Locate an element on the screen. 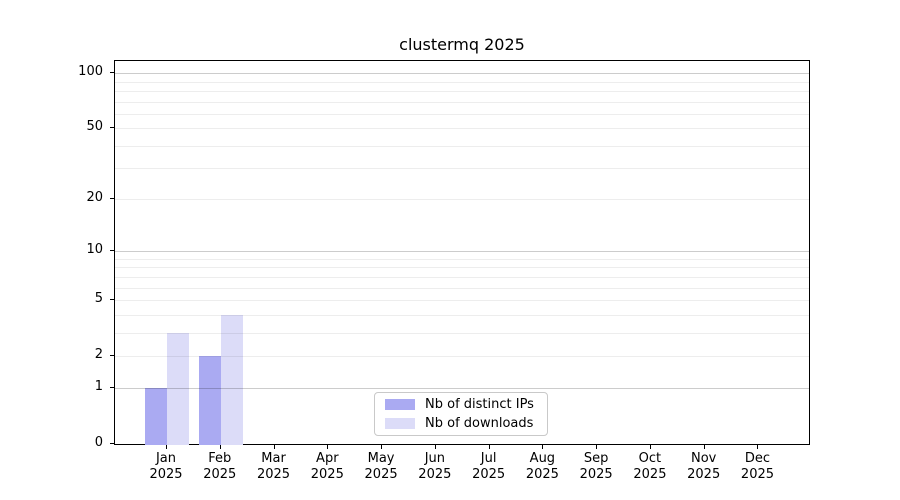 This screenshot has width=900, height=500. legend: Nb of distinct IPs Nb of downloads is located at coordinates (461, 414).